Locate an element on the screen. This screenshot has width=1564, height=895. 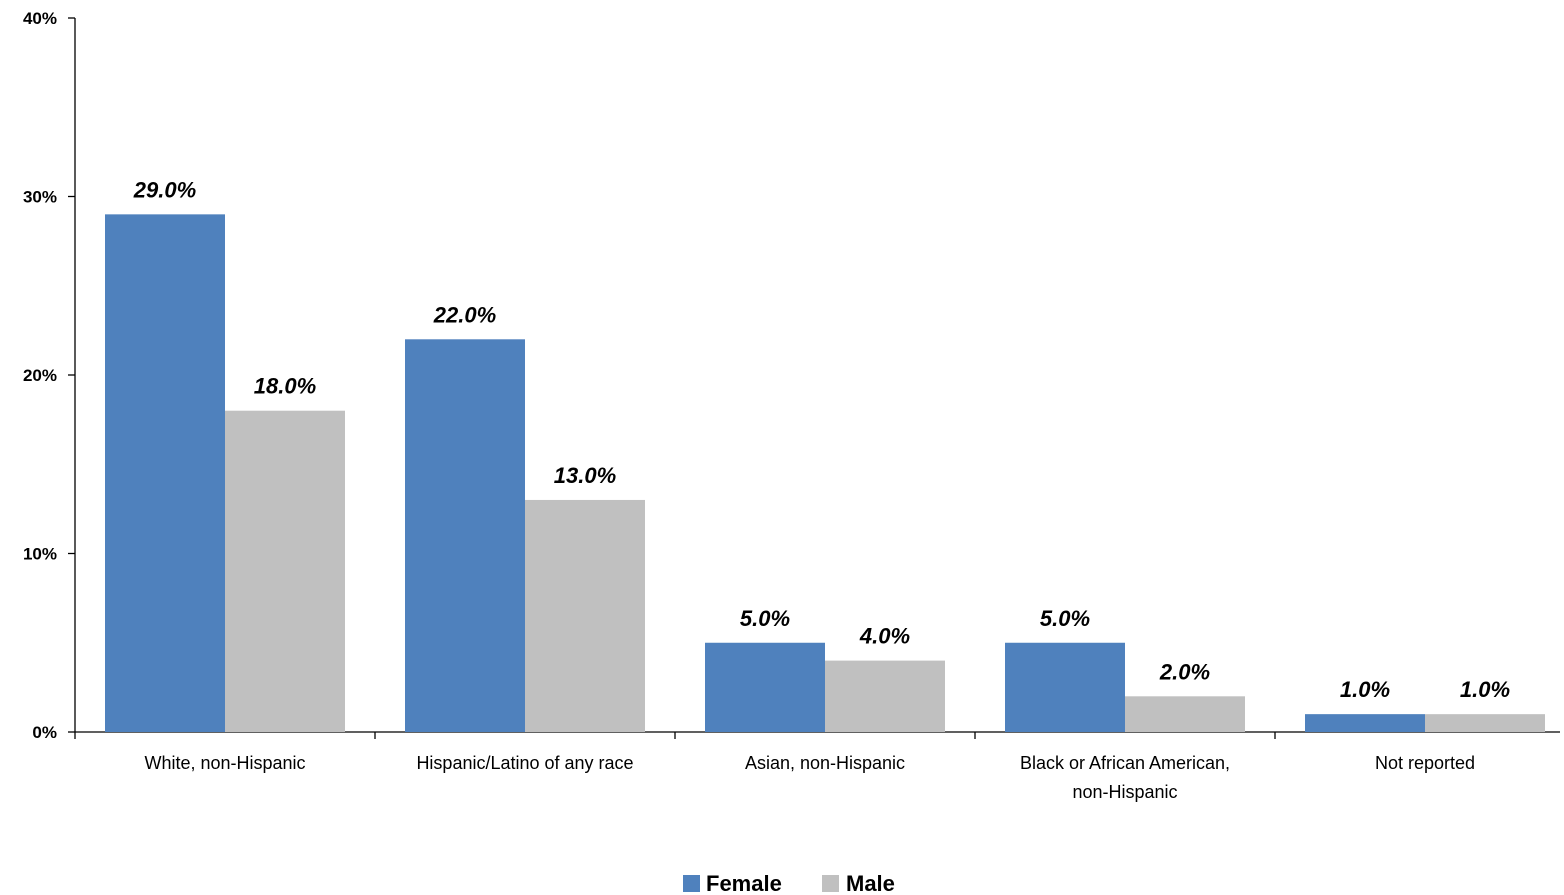
data-label: 18.0% is located at coordinates (285, 386).